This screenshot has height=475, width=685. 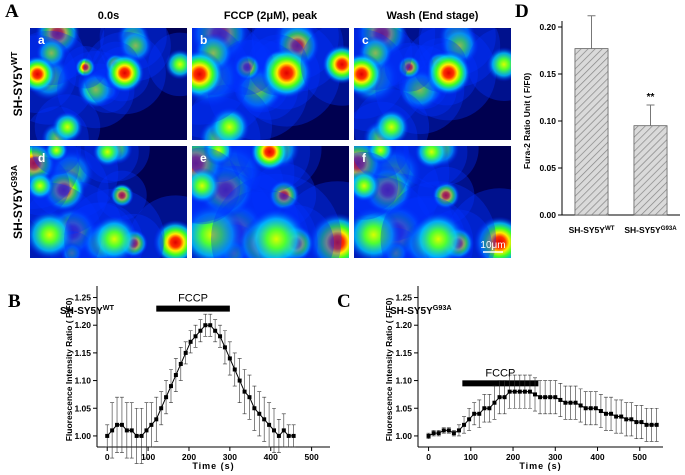 What do you see at coordinates (471, 457) in the screenshot?
I see `x-tick-label: 100` at bounding box center [471, 457].